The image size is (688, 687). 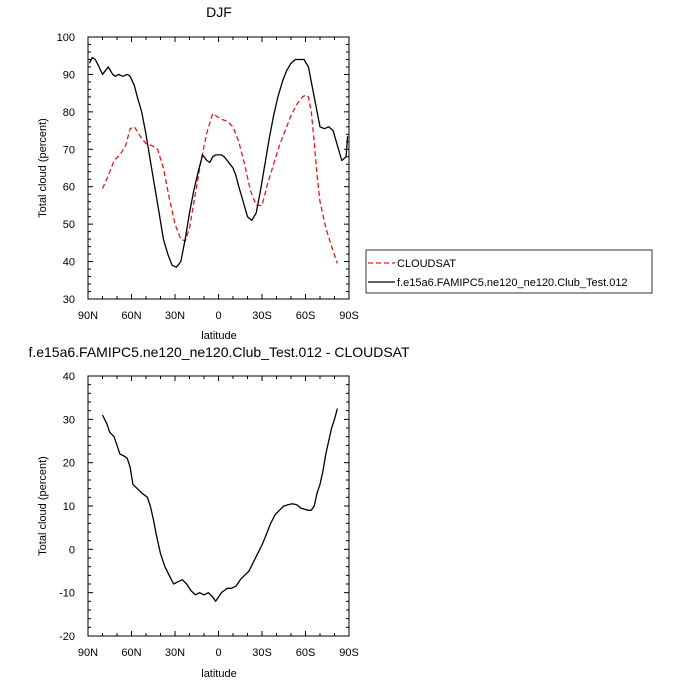 I want to click on bottom-xtick-label: 90N, so click(x=88, y=653).